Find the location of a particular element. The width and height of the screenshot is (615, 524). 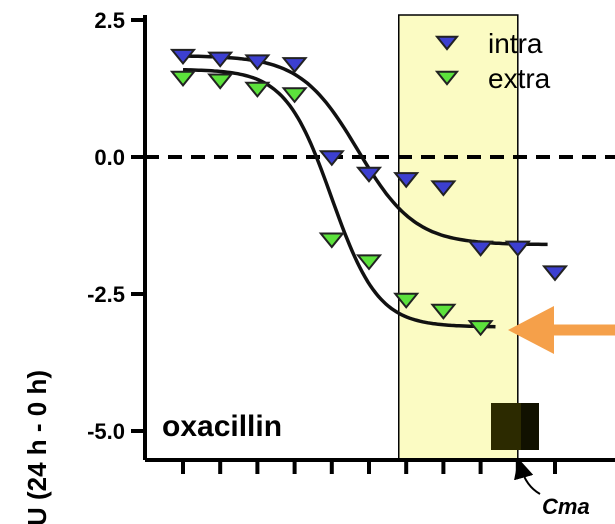

cmax-marker-inner is located at coordinates (506, 426).